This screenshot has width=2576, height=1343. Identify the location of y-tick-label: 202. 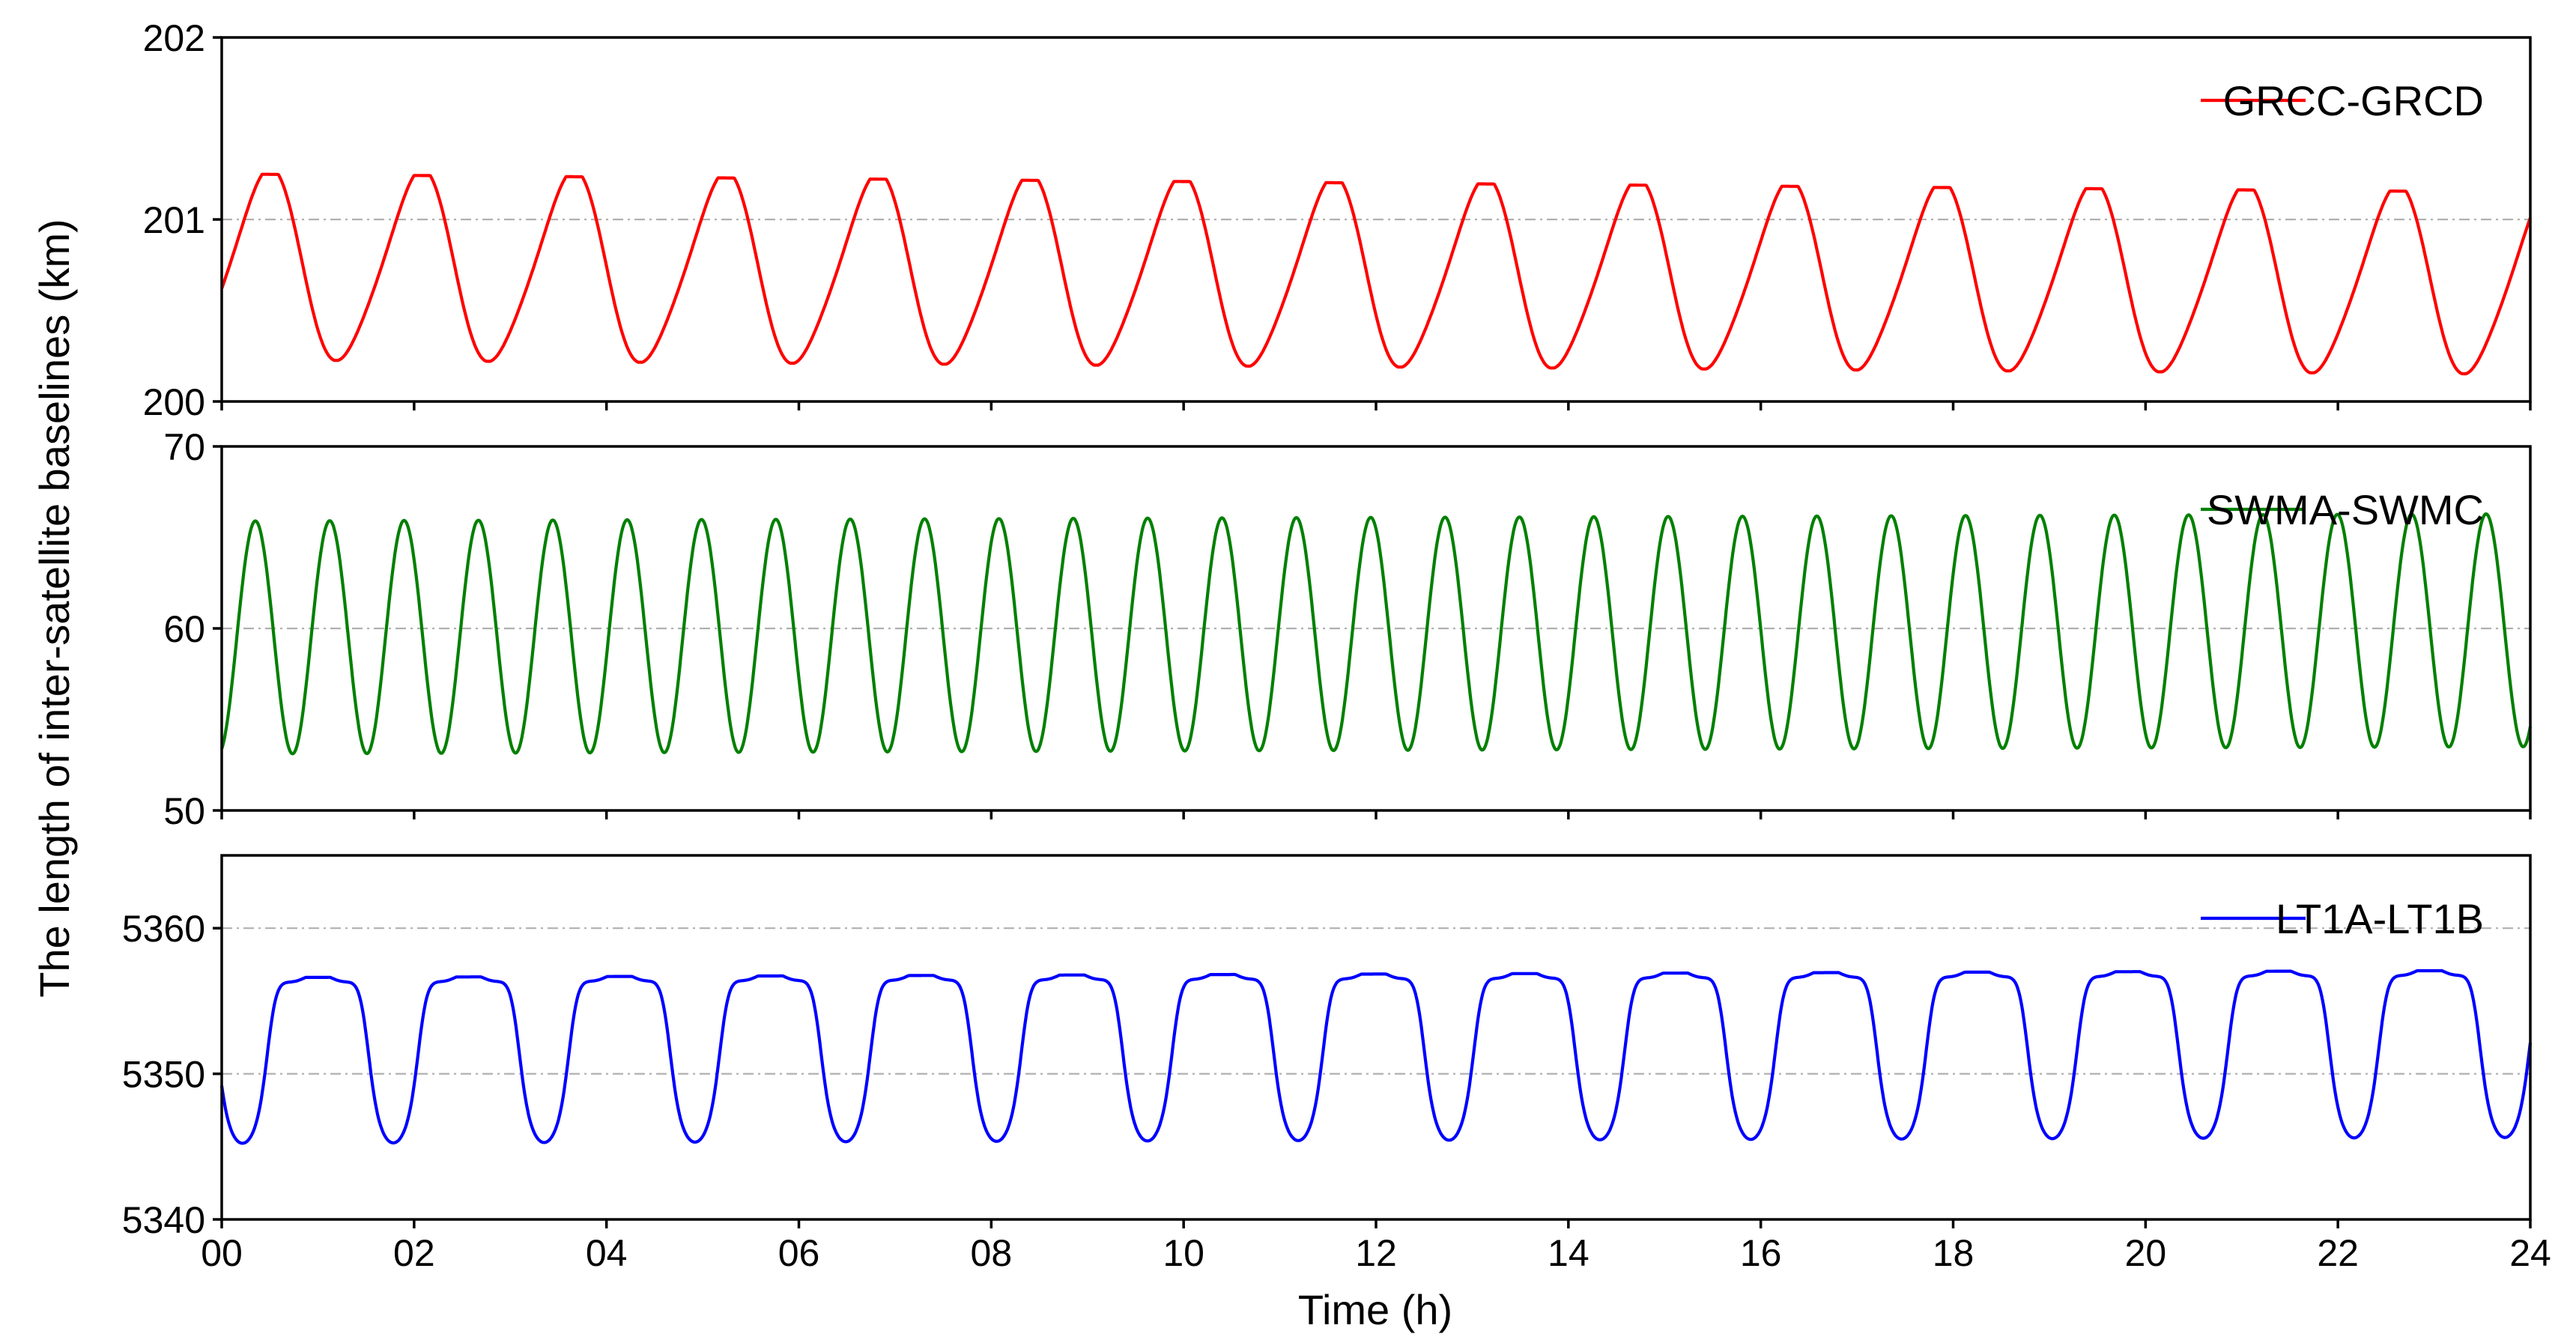
(174, 38).